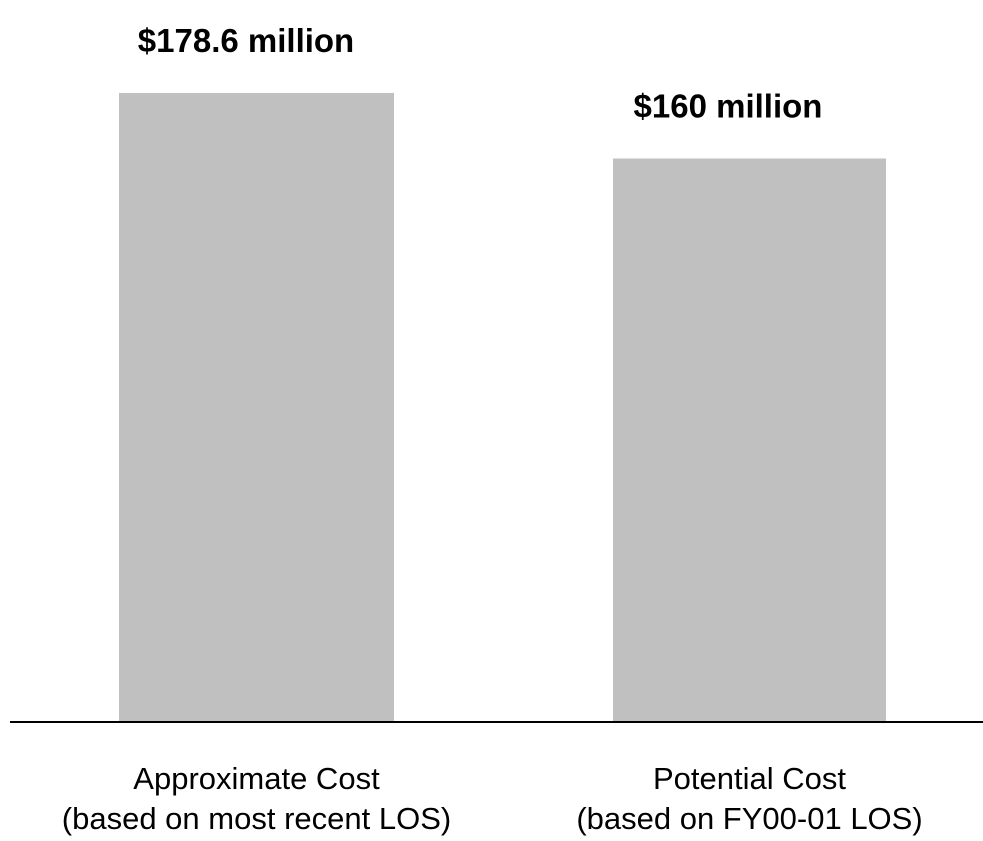 The image size is (983, 841). I want to click on x-tick-label-0-line-1: (based on most recent LOS), so click(256, 818).